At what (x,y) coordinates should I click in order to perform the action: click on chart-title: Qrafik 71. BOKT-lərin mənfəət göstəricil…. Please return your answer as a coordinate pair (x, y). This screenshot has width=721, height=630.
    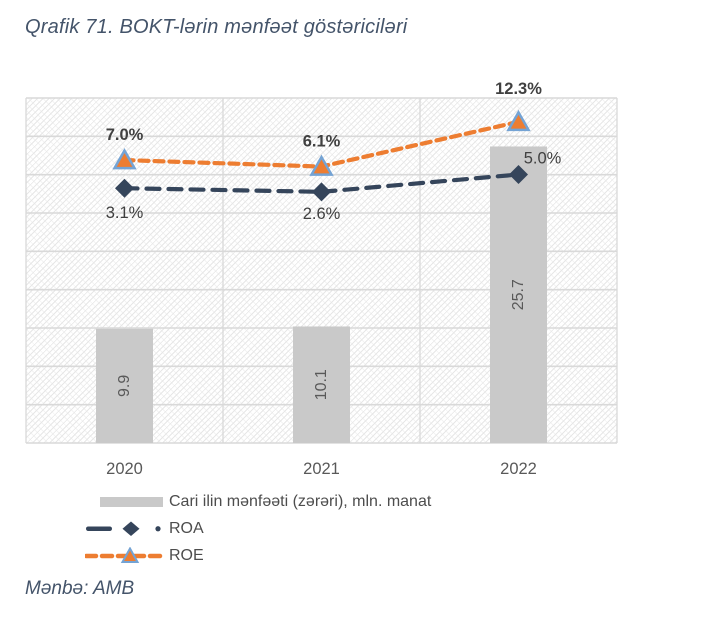
    Looking at the image, I should click on (216, 27).